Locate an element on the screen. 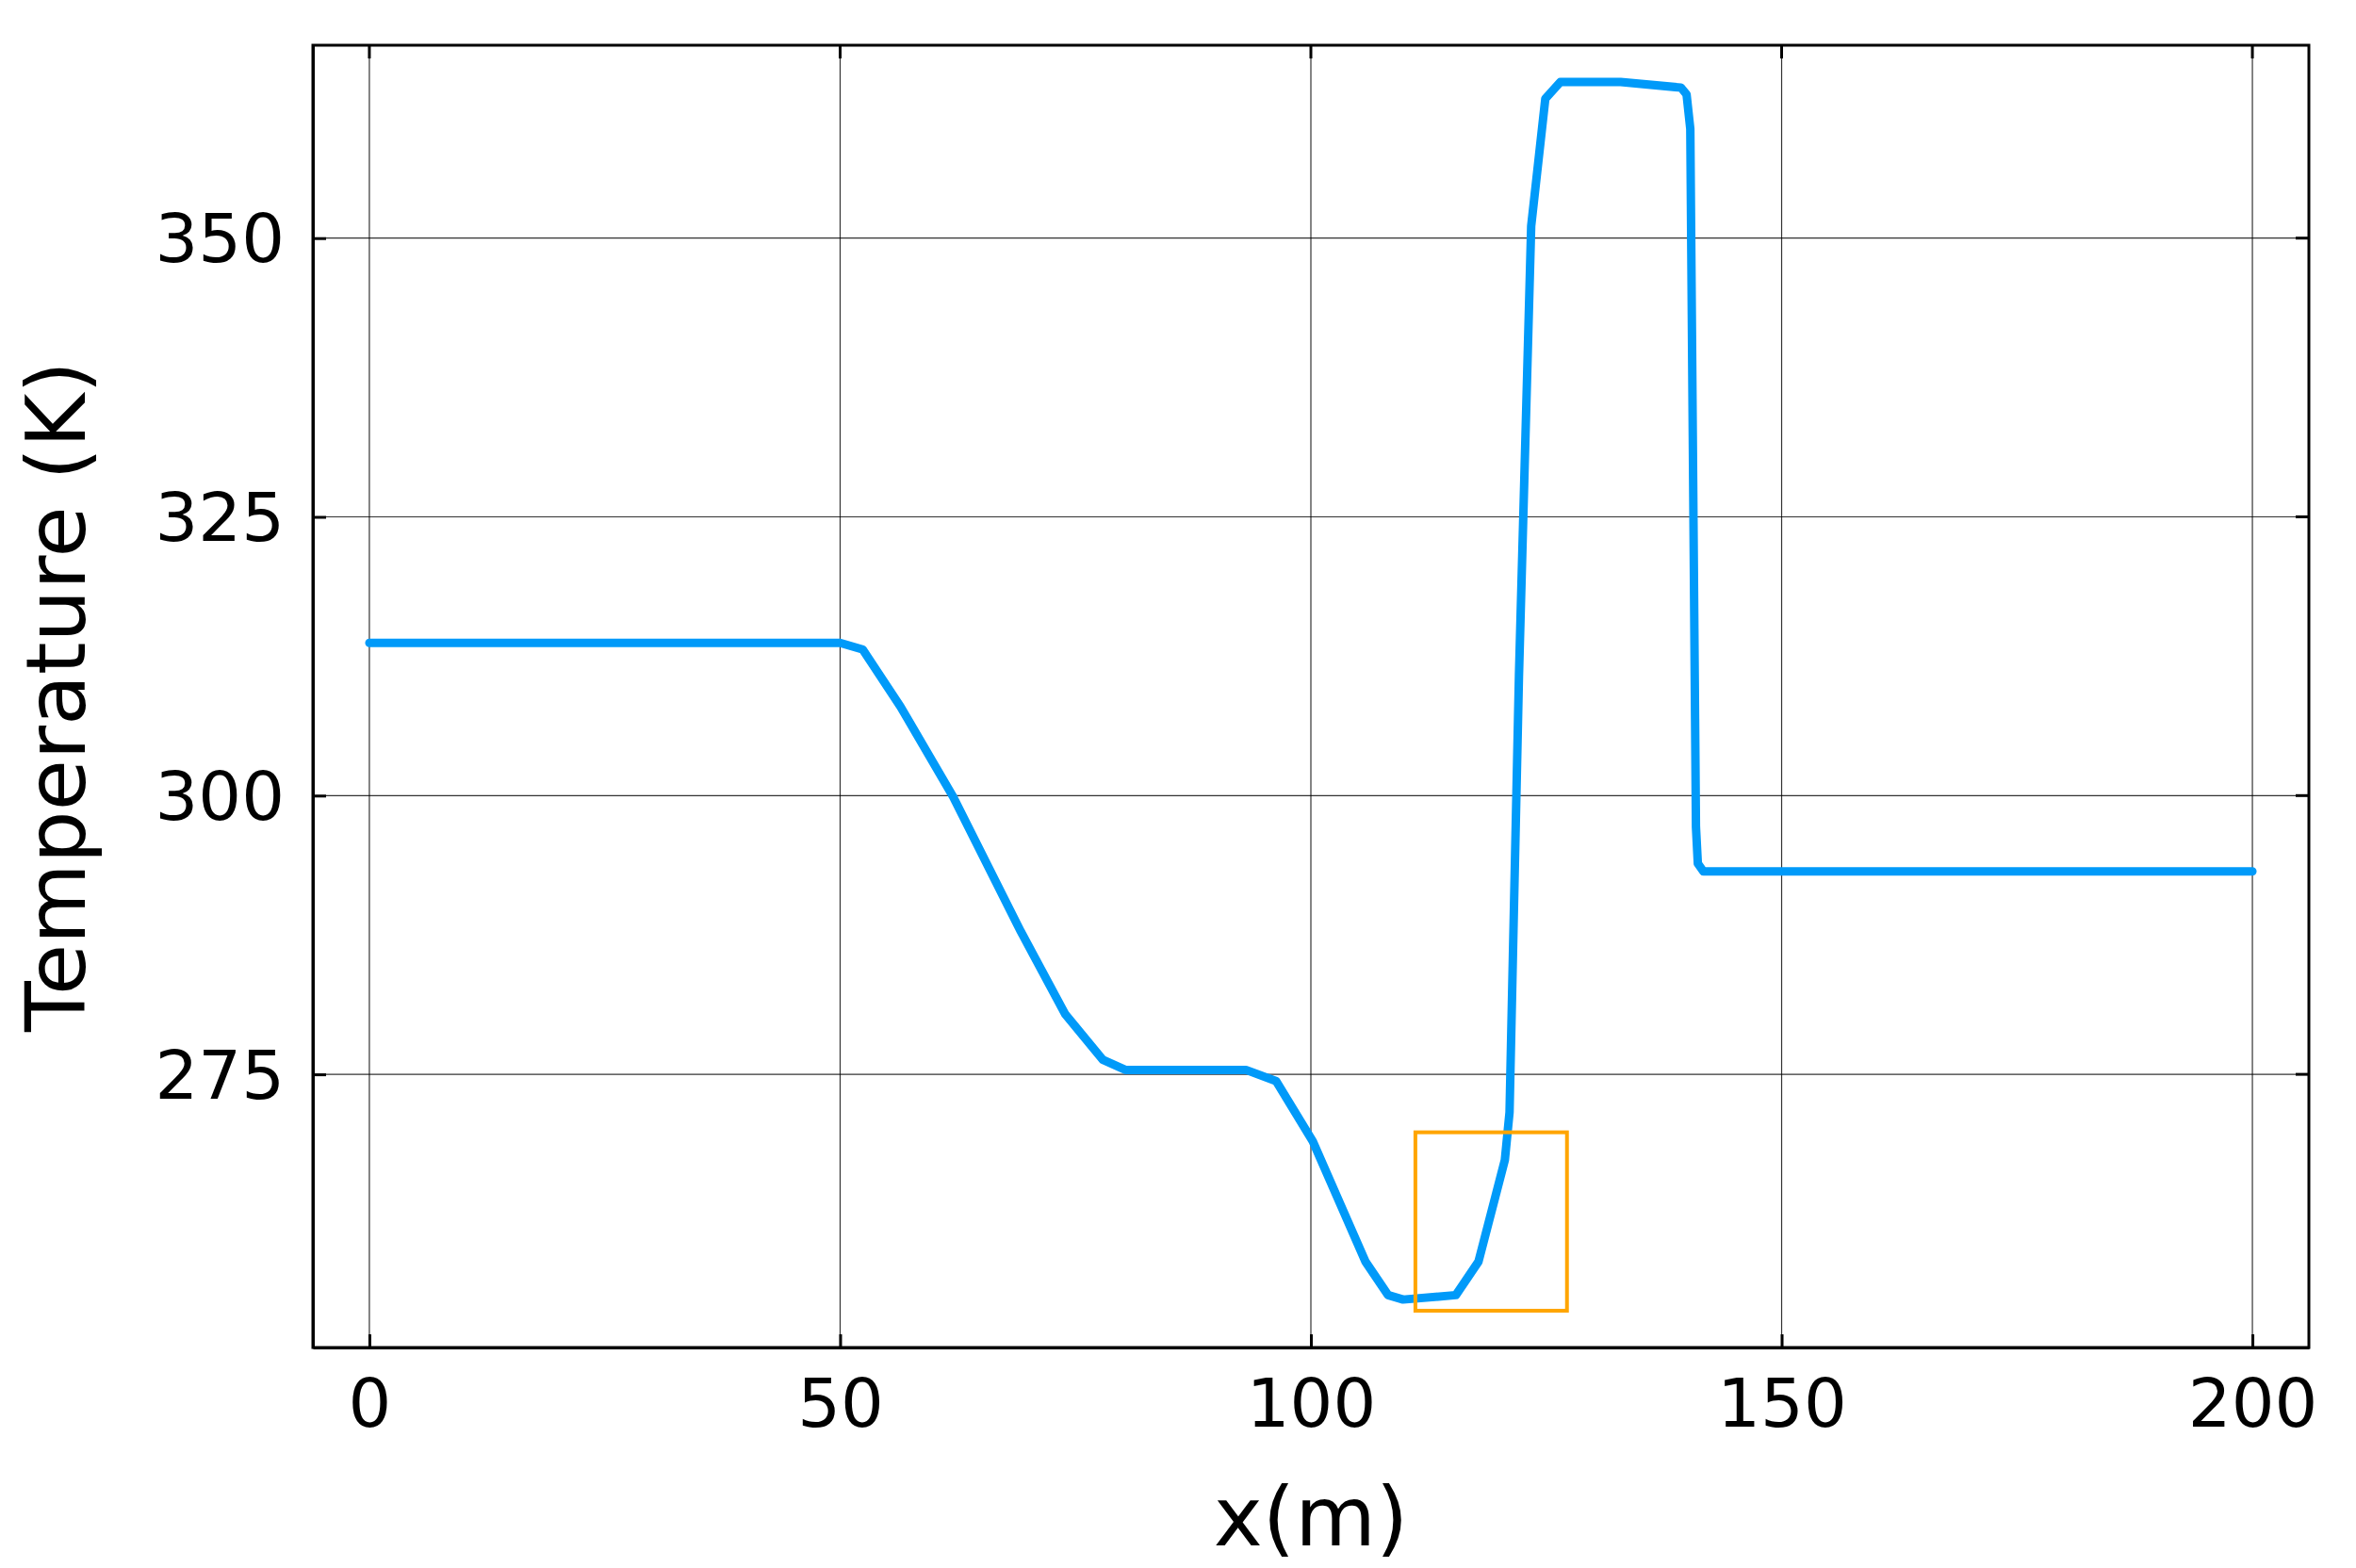  y-tick-label: 275 is located at coordinates (220, 1075).